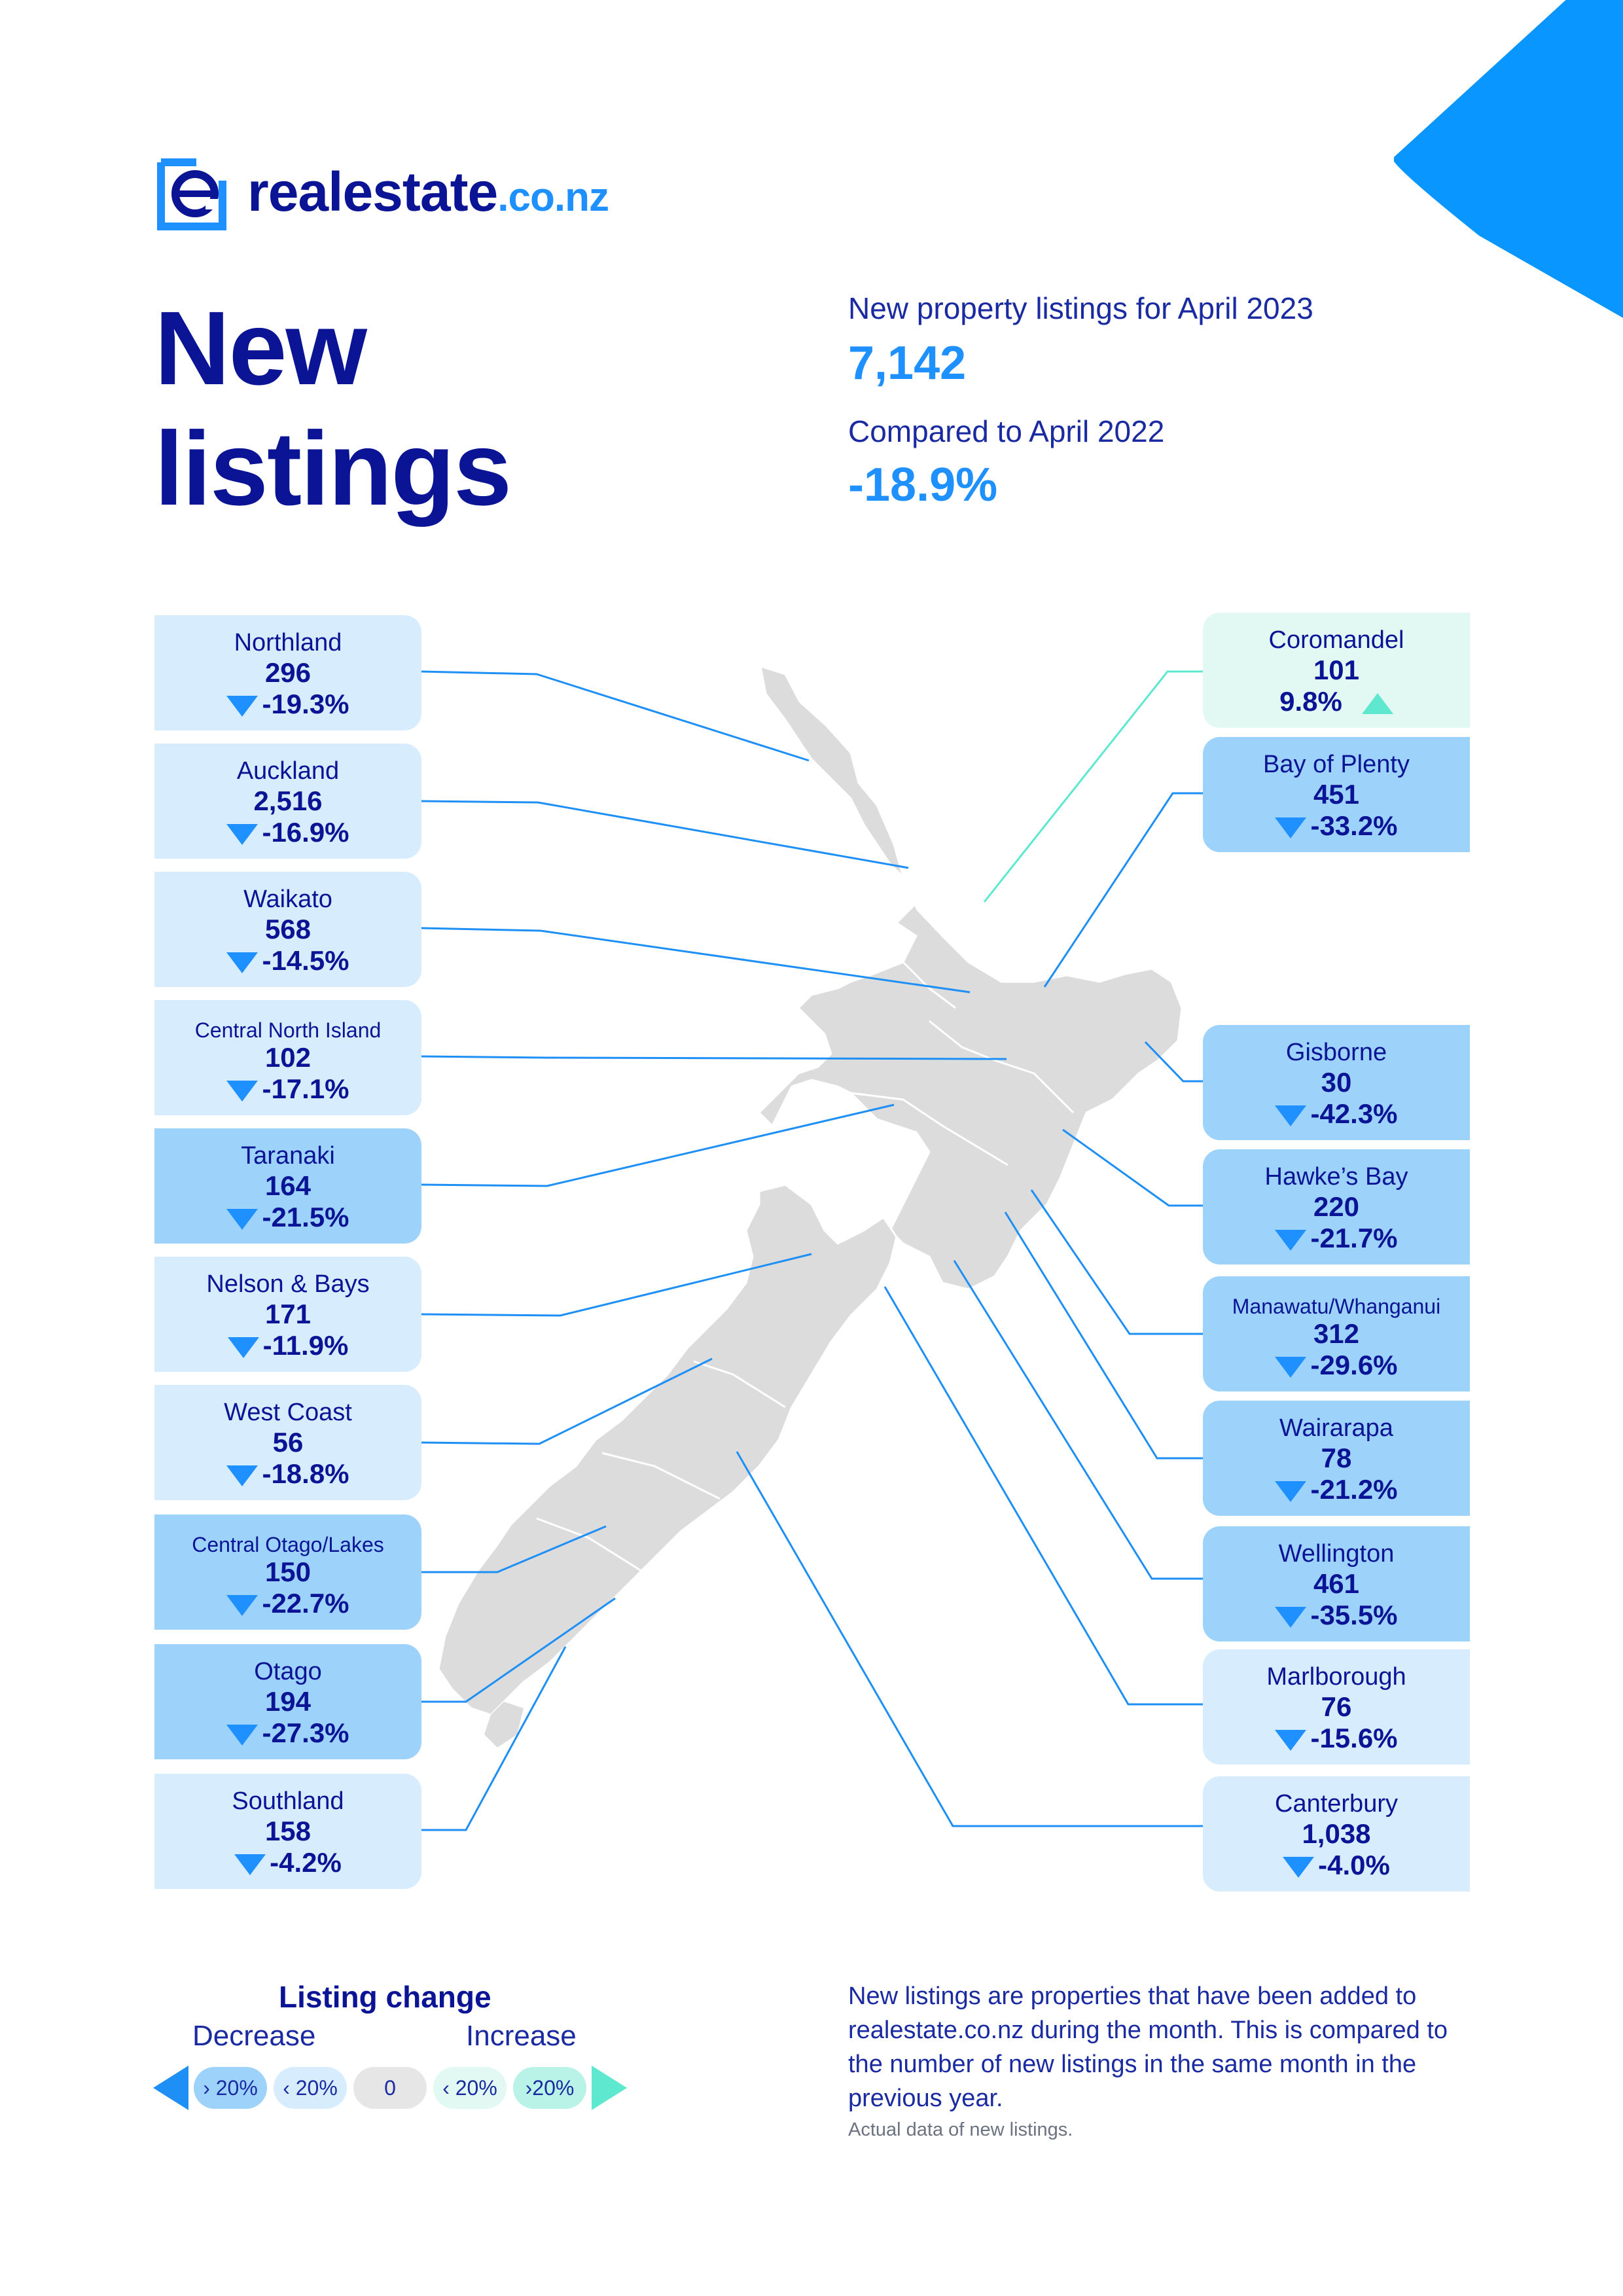 Image resolution: width=1623 pixels, height=2296 pixels. What do you see at coordinates (609, 2088) in the screenshot?
I see `legend-increase-arrow-icon` at bounding box center [609, 2088].